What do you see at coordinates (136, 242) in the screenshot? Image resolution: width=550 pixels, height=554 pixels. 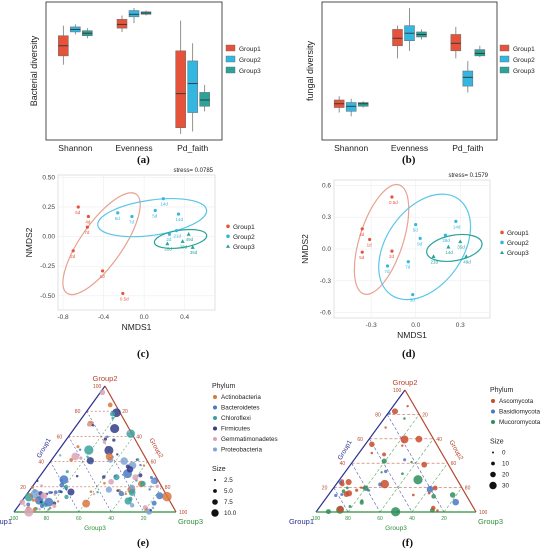 I see `plot-panel` at bounding box center [136, 242].